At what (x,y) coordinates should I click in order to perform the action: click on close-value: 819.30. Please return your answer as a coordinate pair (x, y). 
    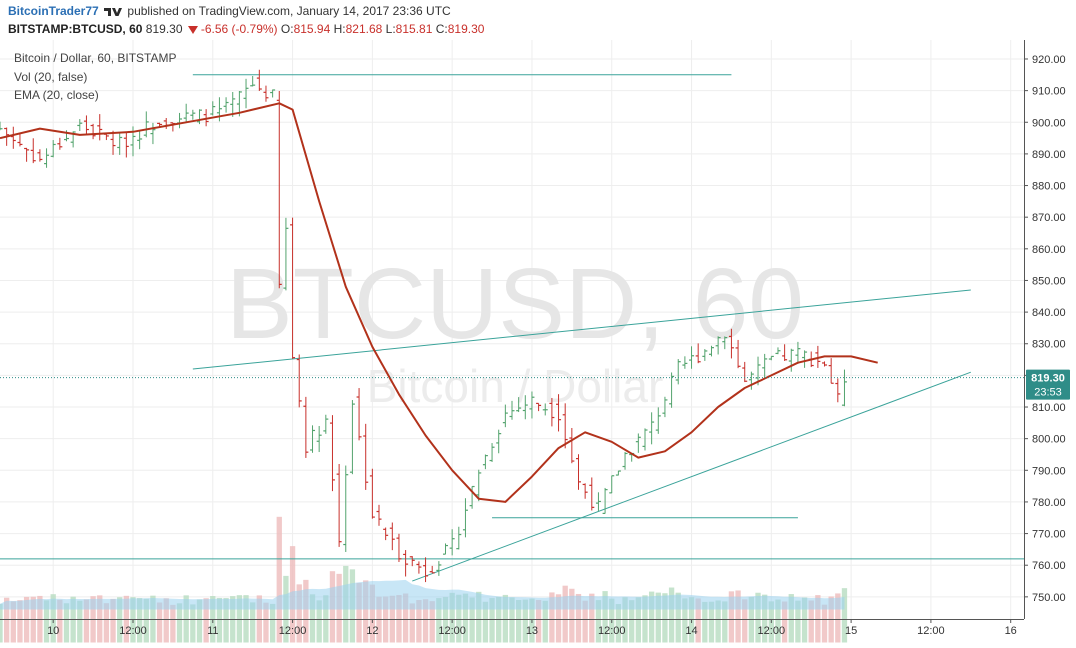
    Looking at the image, I should click on (466, 29).